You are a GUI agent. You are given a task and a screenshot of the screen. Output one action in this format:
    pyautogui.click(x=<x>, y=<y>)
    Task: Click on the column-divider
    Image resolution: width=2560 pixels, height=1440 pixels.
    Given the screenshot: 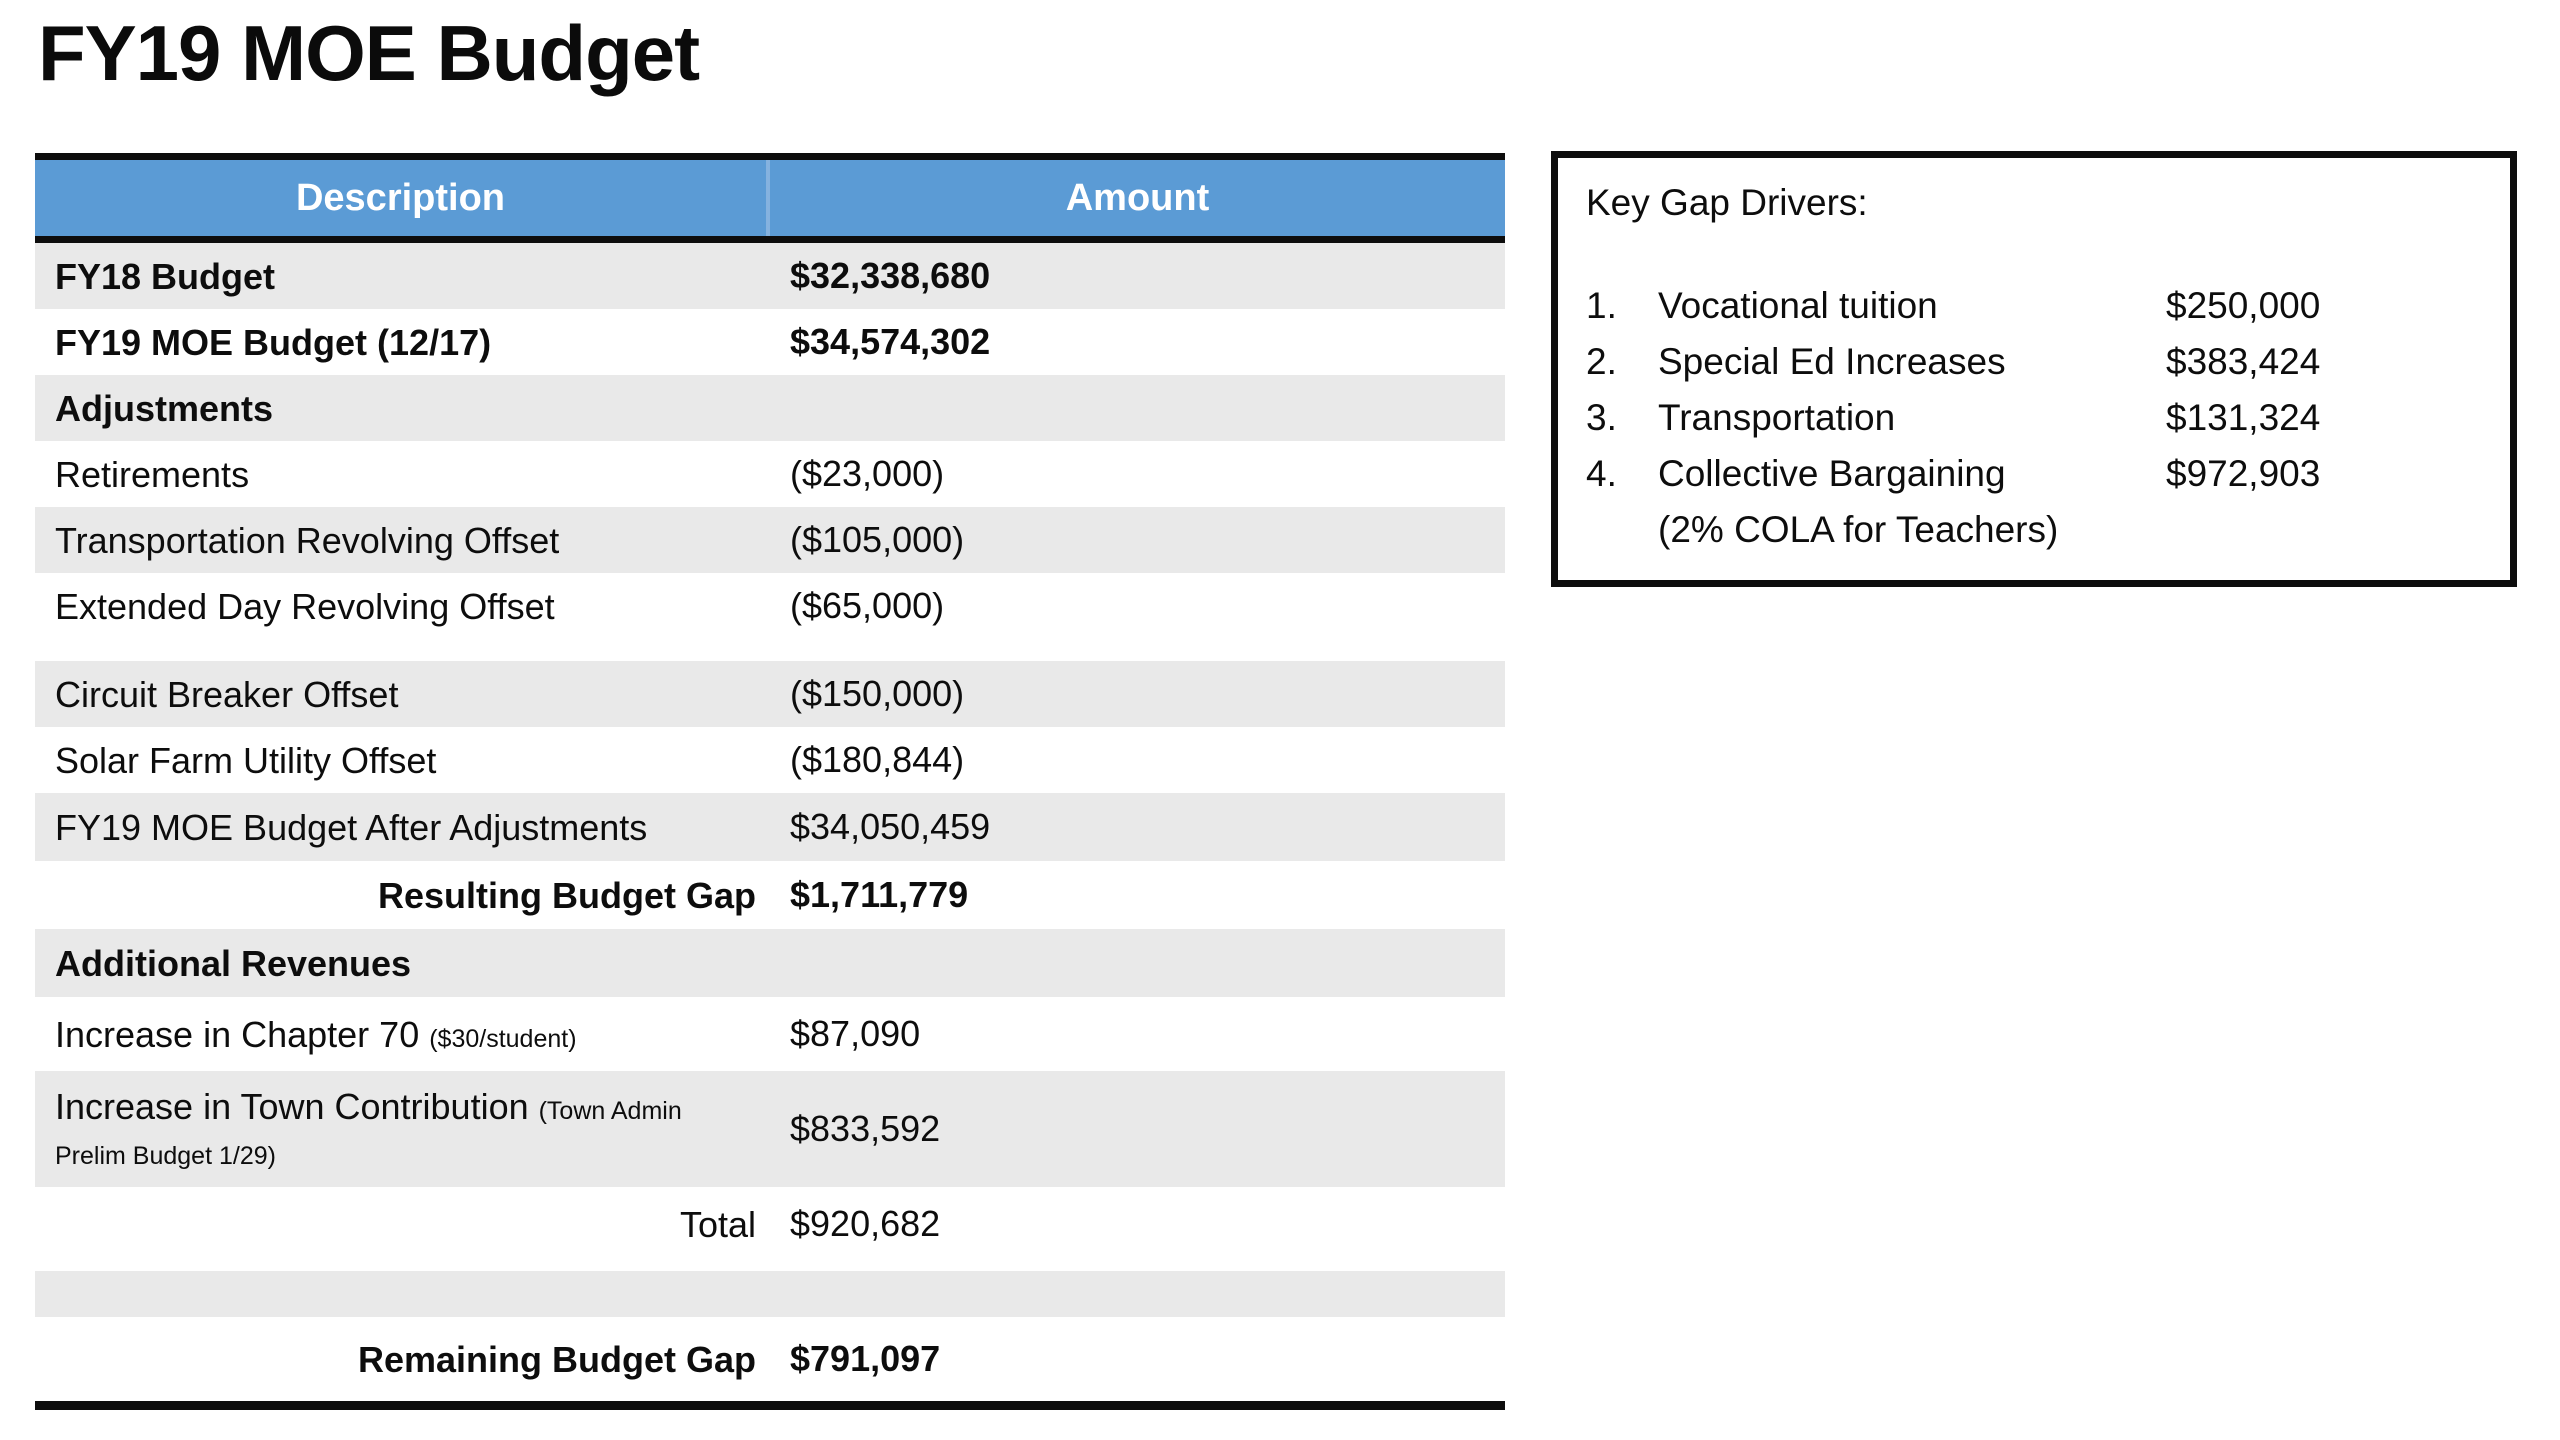 What is the action you would take?
    pyautogui.click(x=768, y=198)
    